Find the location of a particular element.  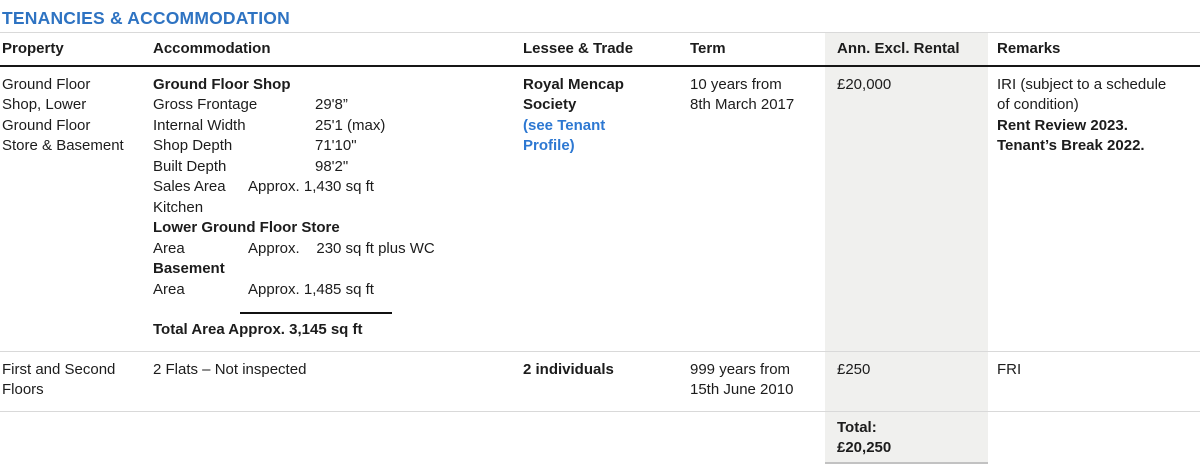

rental-total-cell: Total: £20,250 is located at coordinates (906, 437).